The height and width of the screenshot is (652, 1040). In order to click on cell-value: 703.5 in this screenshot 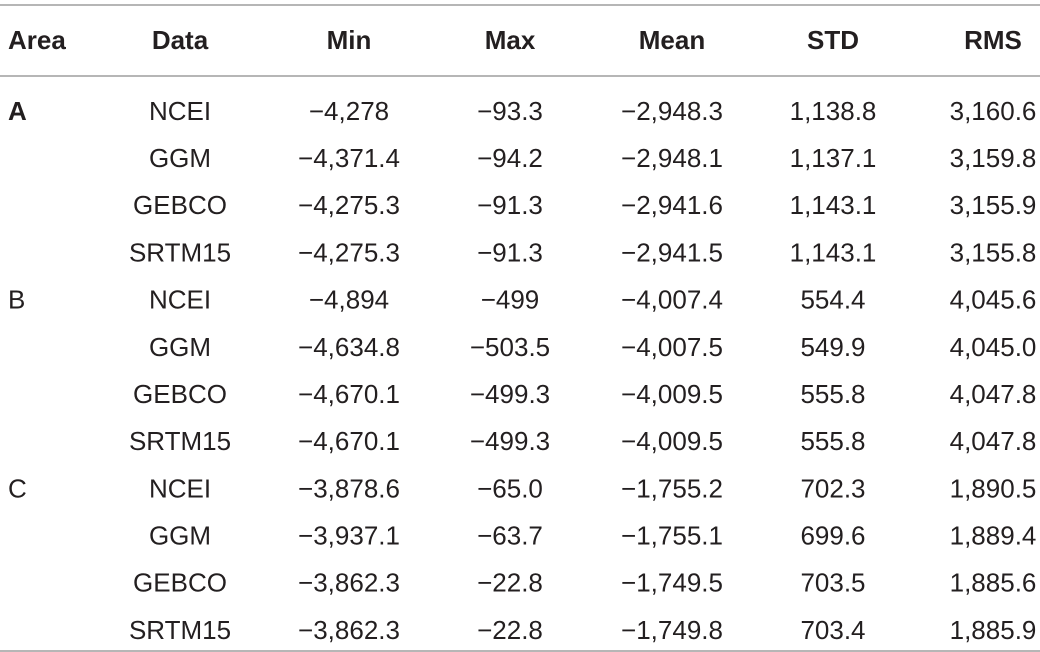, I will do `click(832, 583)`.